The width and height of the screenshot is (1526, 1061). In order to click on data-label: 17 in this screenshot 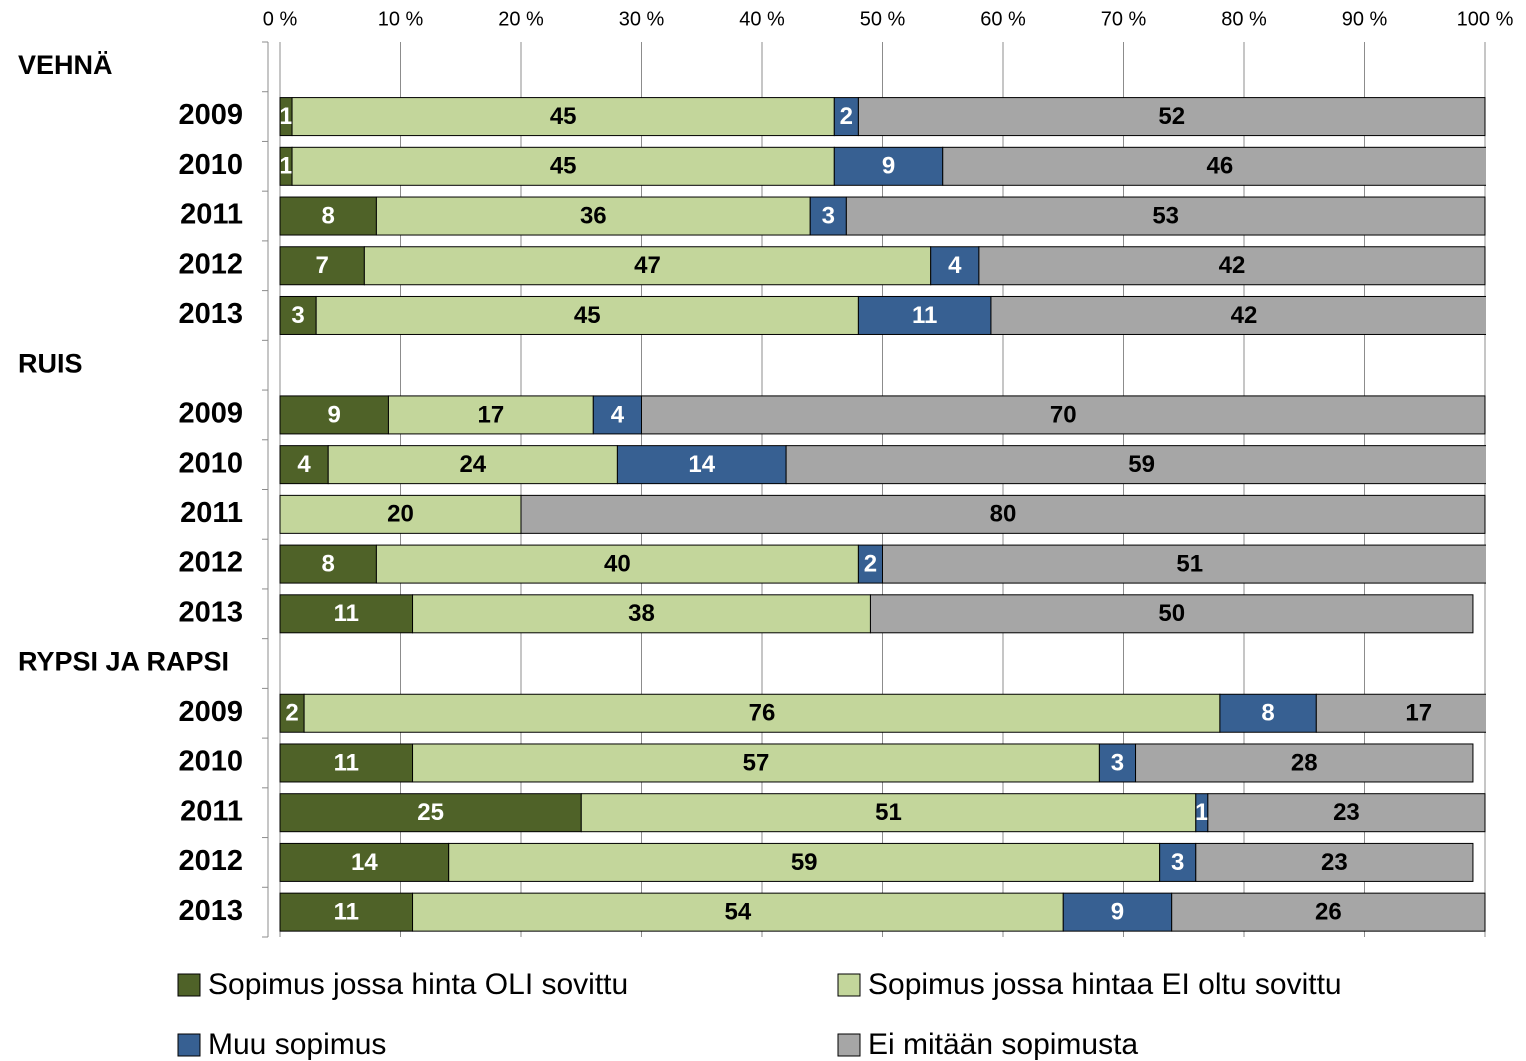, I will do `click(491, 414)`.